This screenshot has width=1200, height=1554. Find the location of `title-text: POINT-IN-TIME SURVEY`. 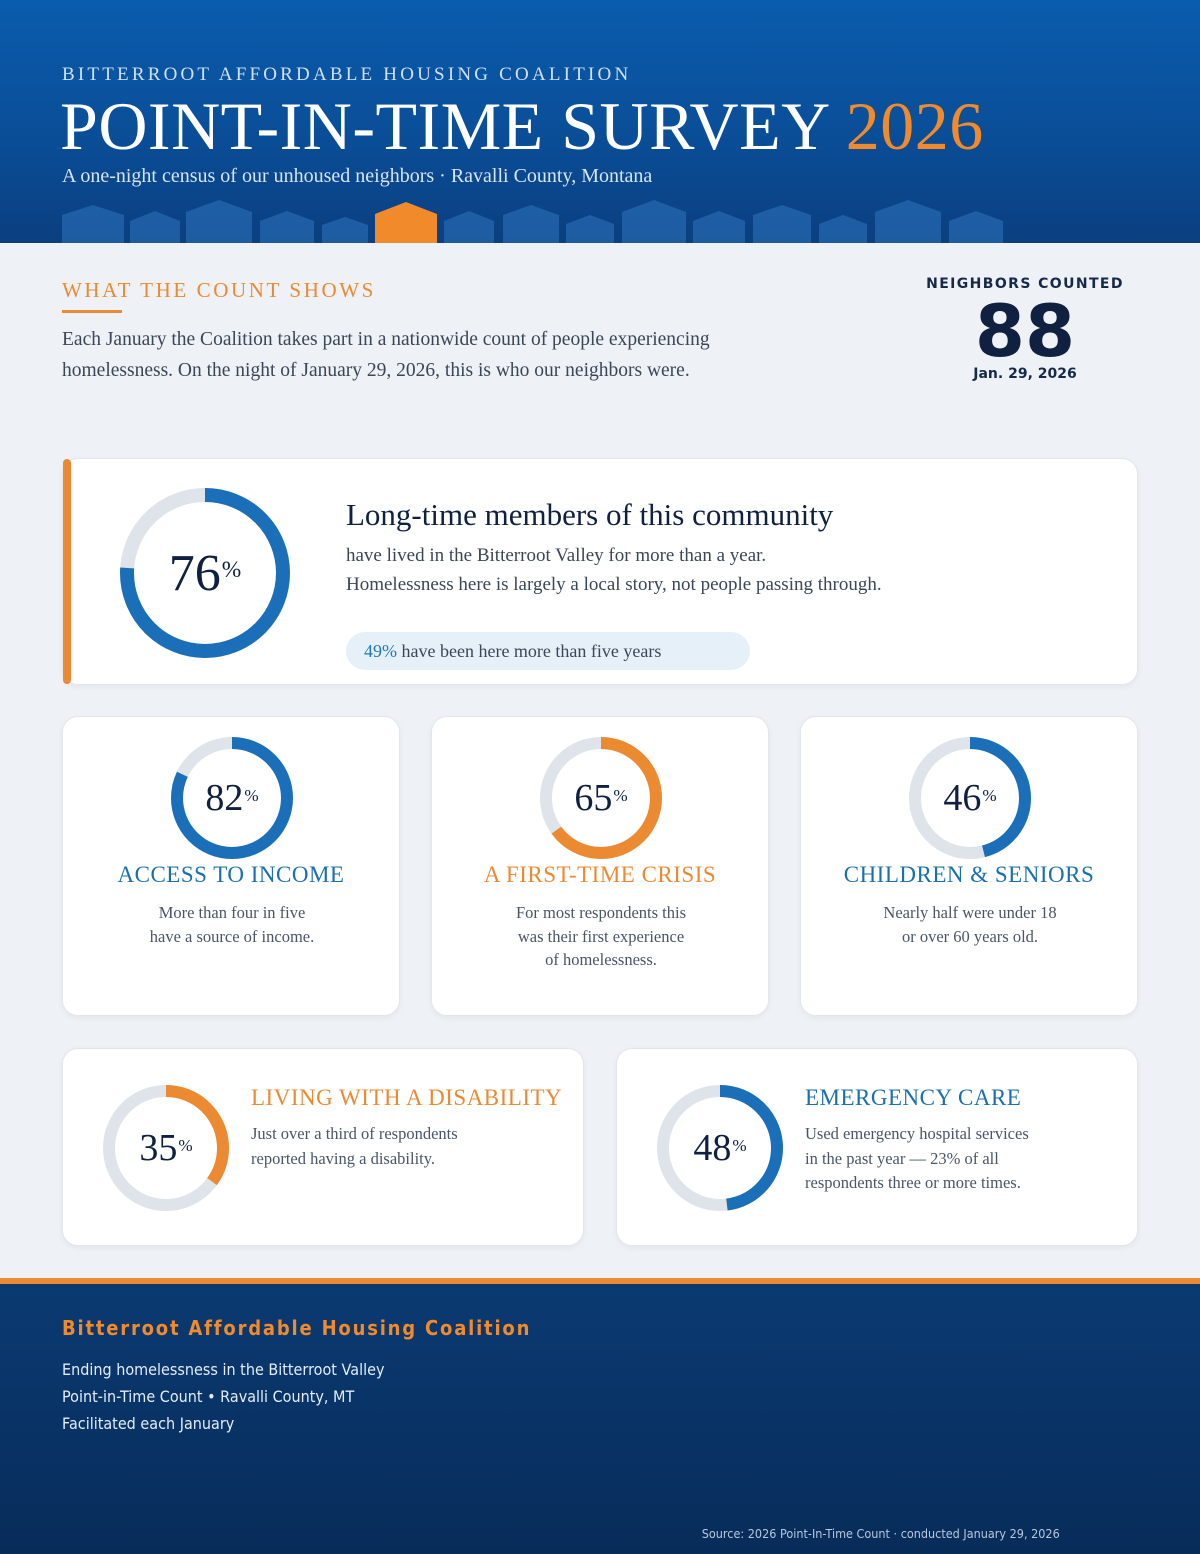

title-text: POINT-IN-TIME SURVEY is located at coordinates (444, 126).